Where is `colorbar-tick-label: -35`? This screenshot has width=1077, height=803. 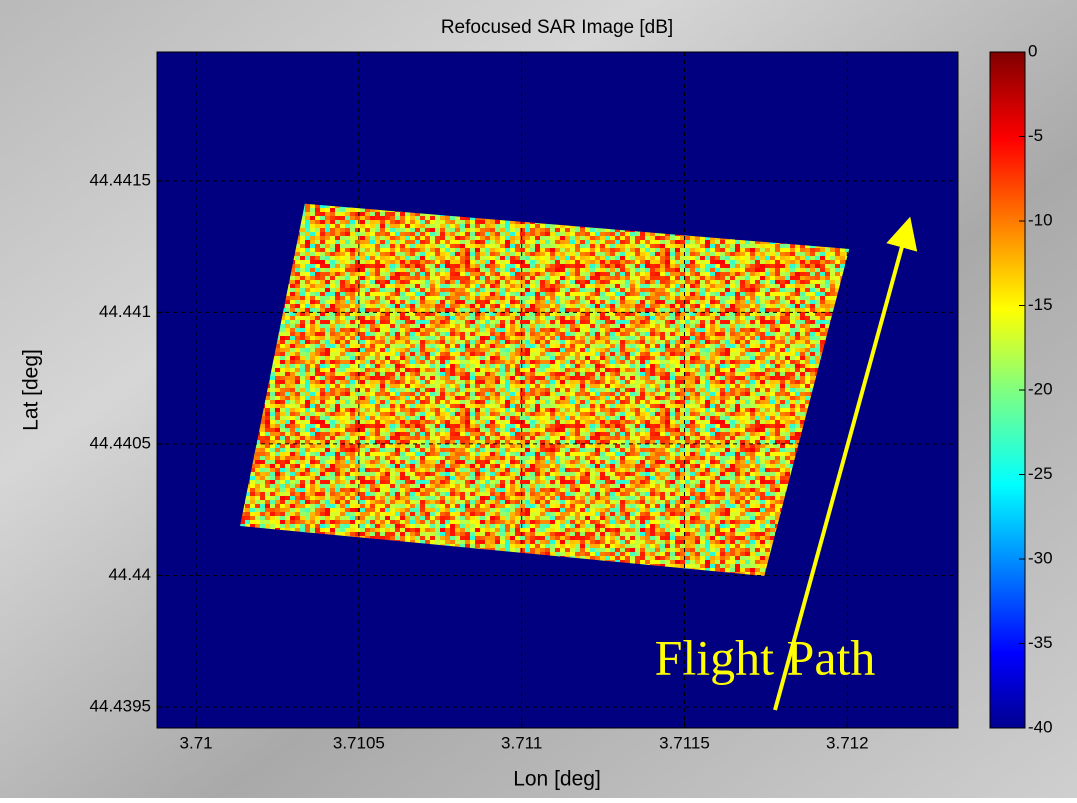 colorbar-tick-label: -35 is located at coordinates (1040, 642).